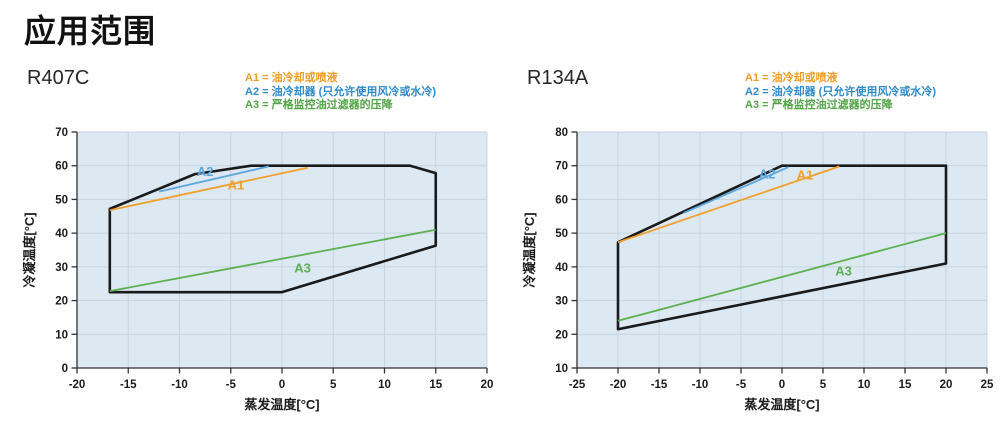 The image size is (1000, 441). I want to click on x-tick-label: 25, so click(987, 385).